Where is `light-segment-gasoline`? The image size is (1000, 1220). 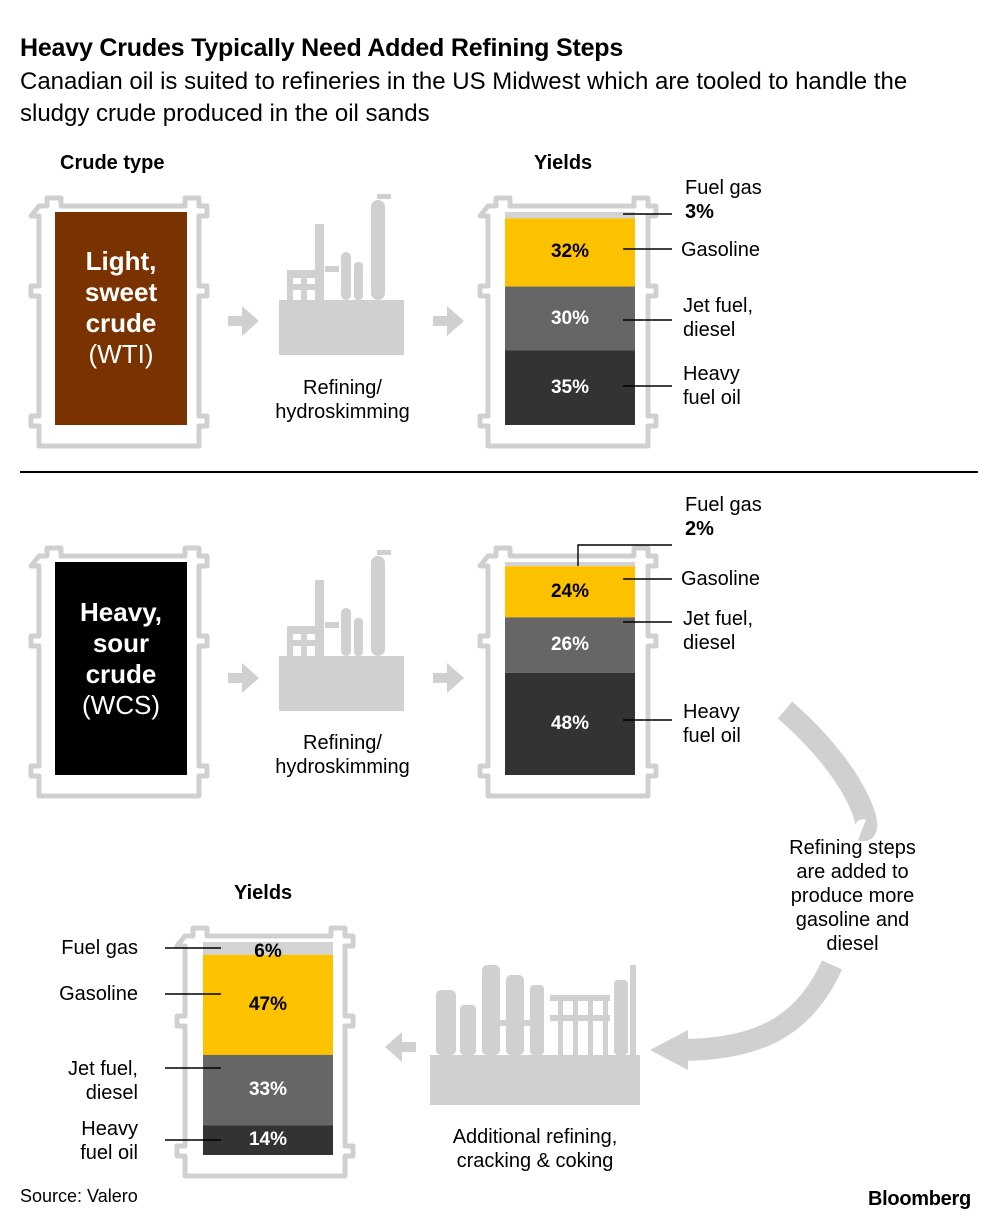 light-segment-gasoline is located at coordinates (570, 252).